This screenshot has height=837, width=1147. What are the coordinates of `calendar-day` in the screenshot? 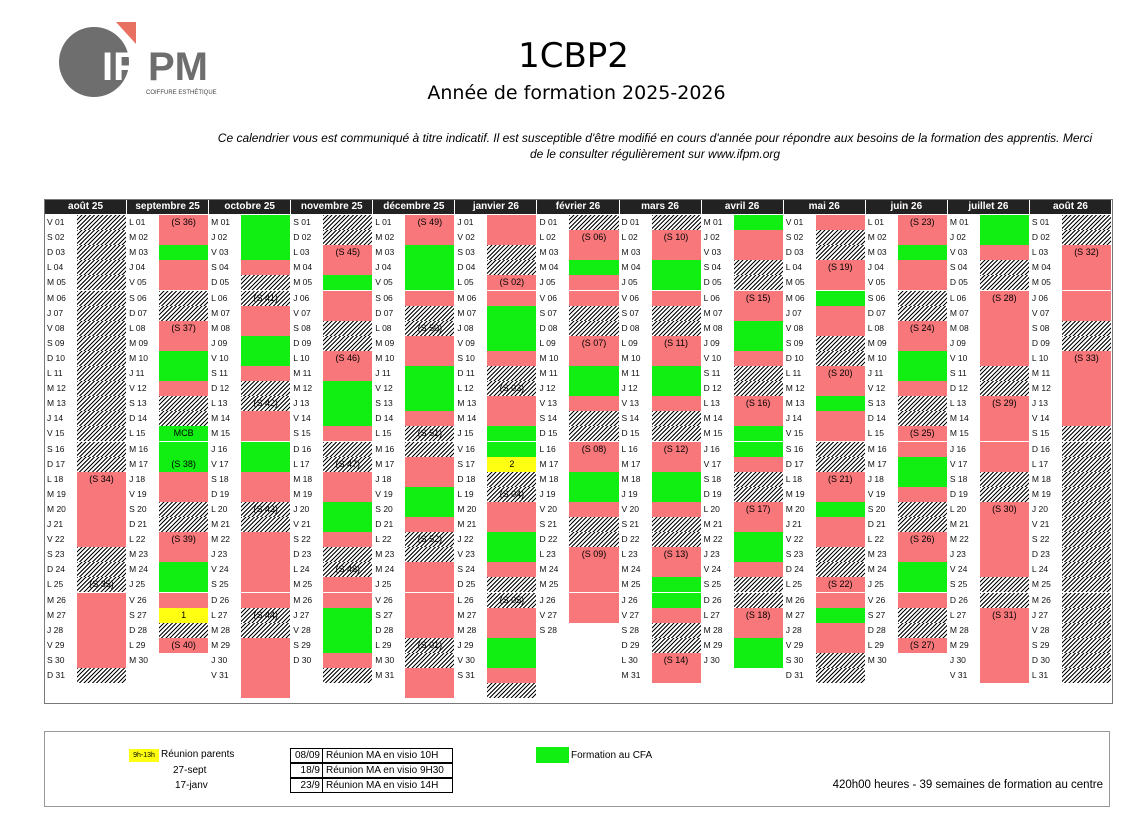 It's located at (389, 690).